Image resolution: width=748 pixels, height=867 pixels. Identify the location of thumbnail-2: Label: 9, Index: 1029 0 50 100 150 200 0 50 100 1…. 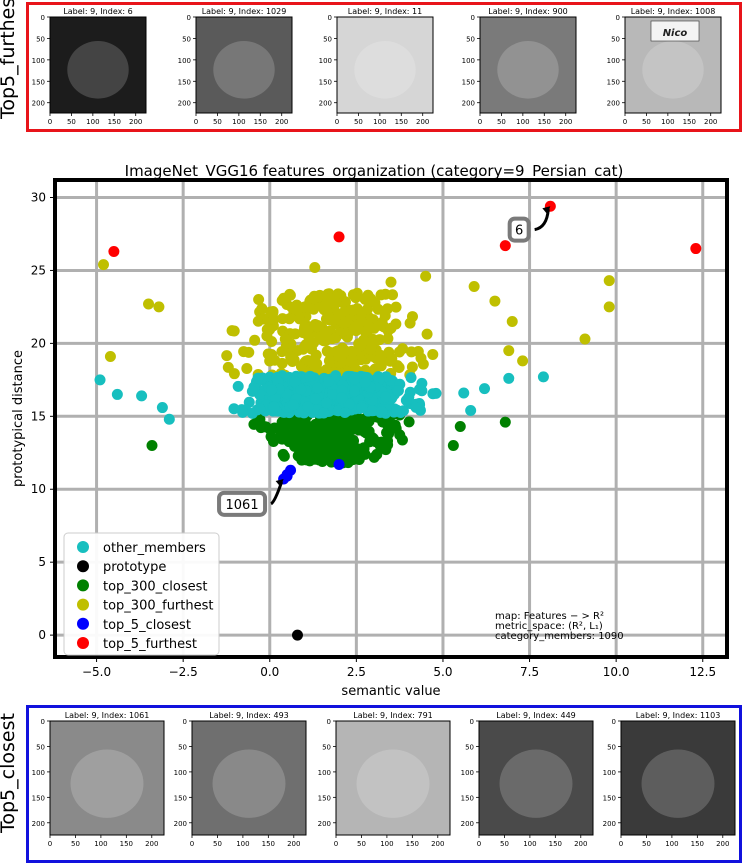
(235, 66).